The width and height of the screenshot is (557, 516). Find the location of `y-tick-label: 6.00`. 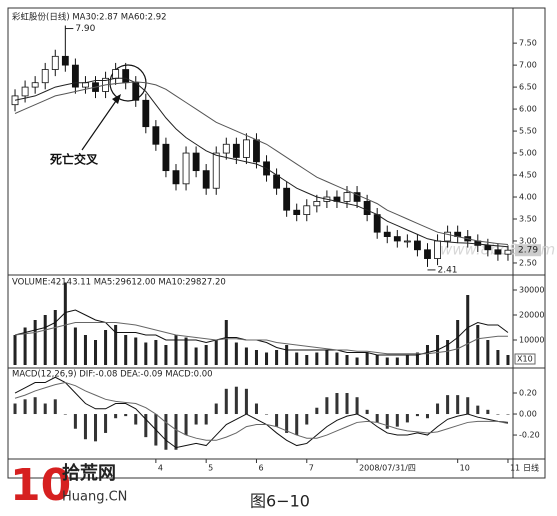

y-tick-label: 6.00 is located at coordinates (528, 109).